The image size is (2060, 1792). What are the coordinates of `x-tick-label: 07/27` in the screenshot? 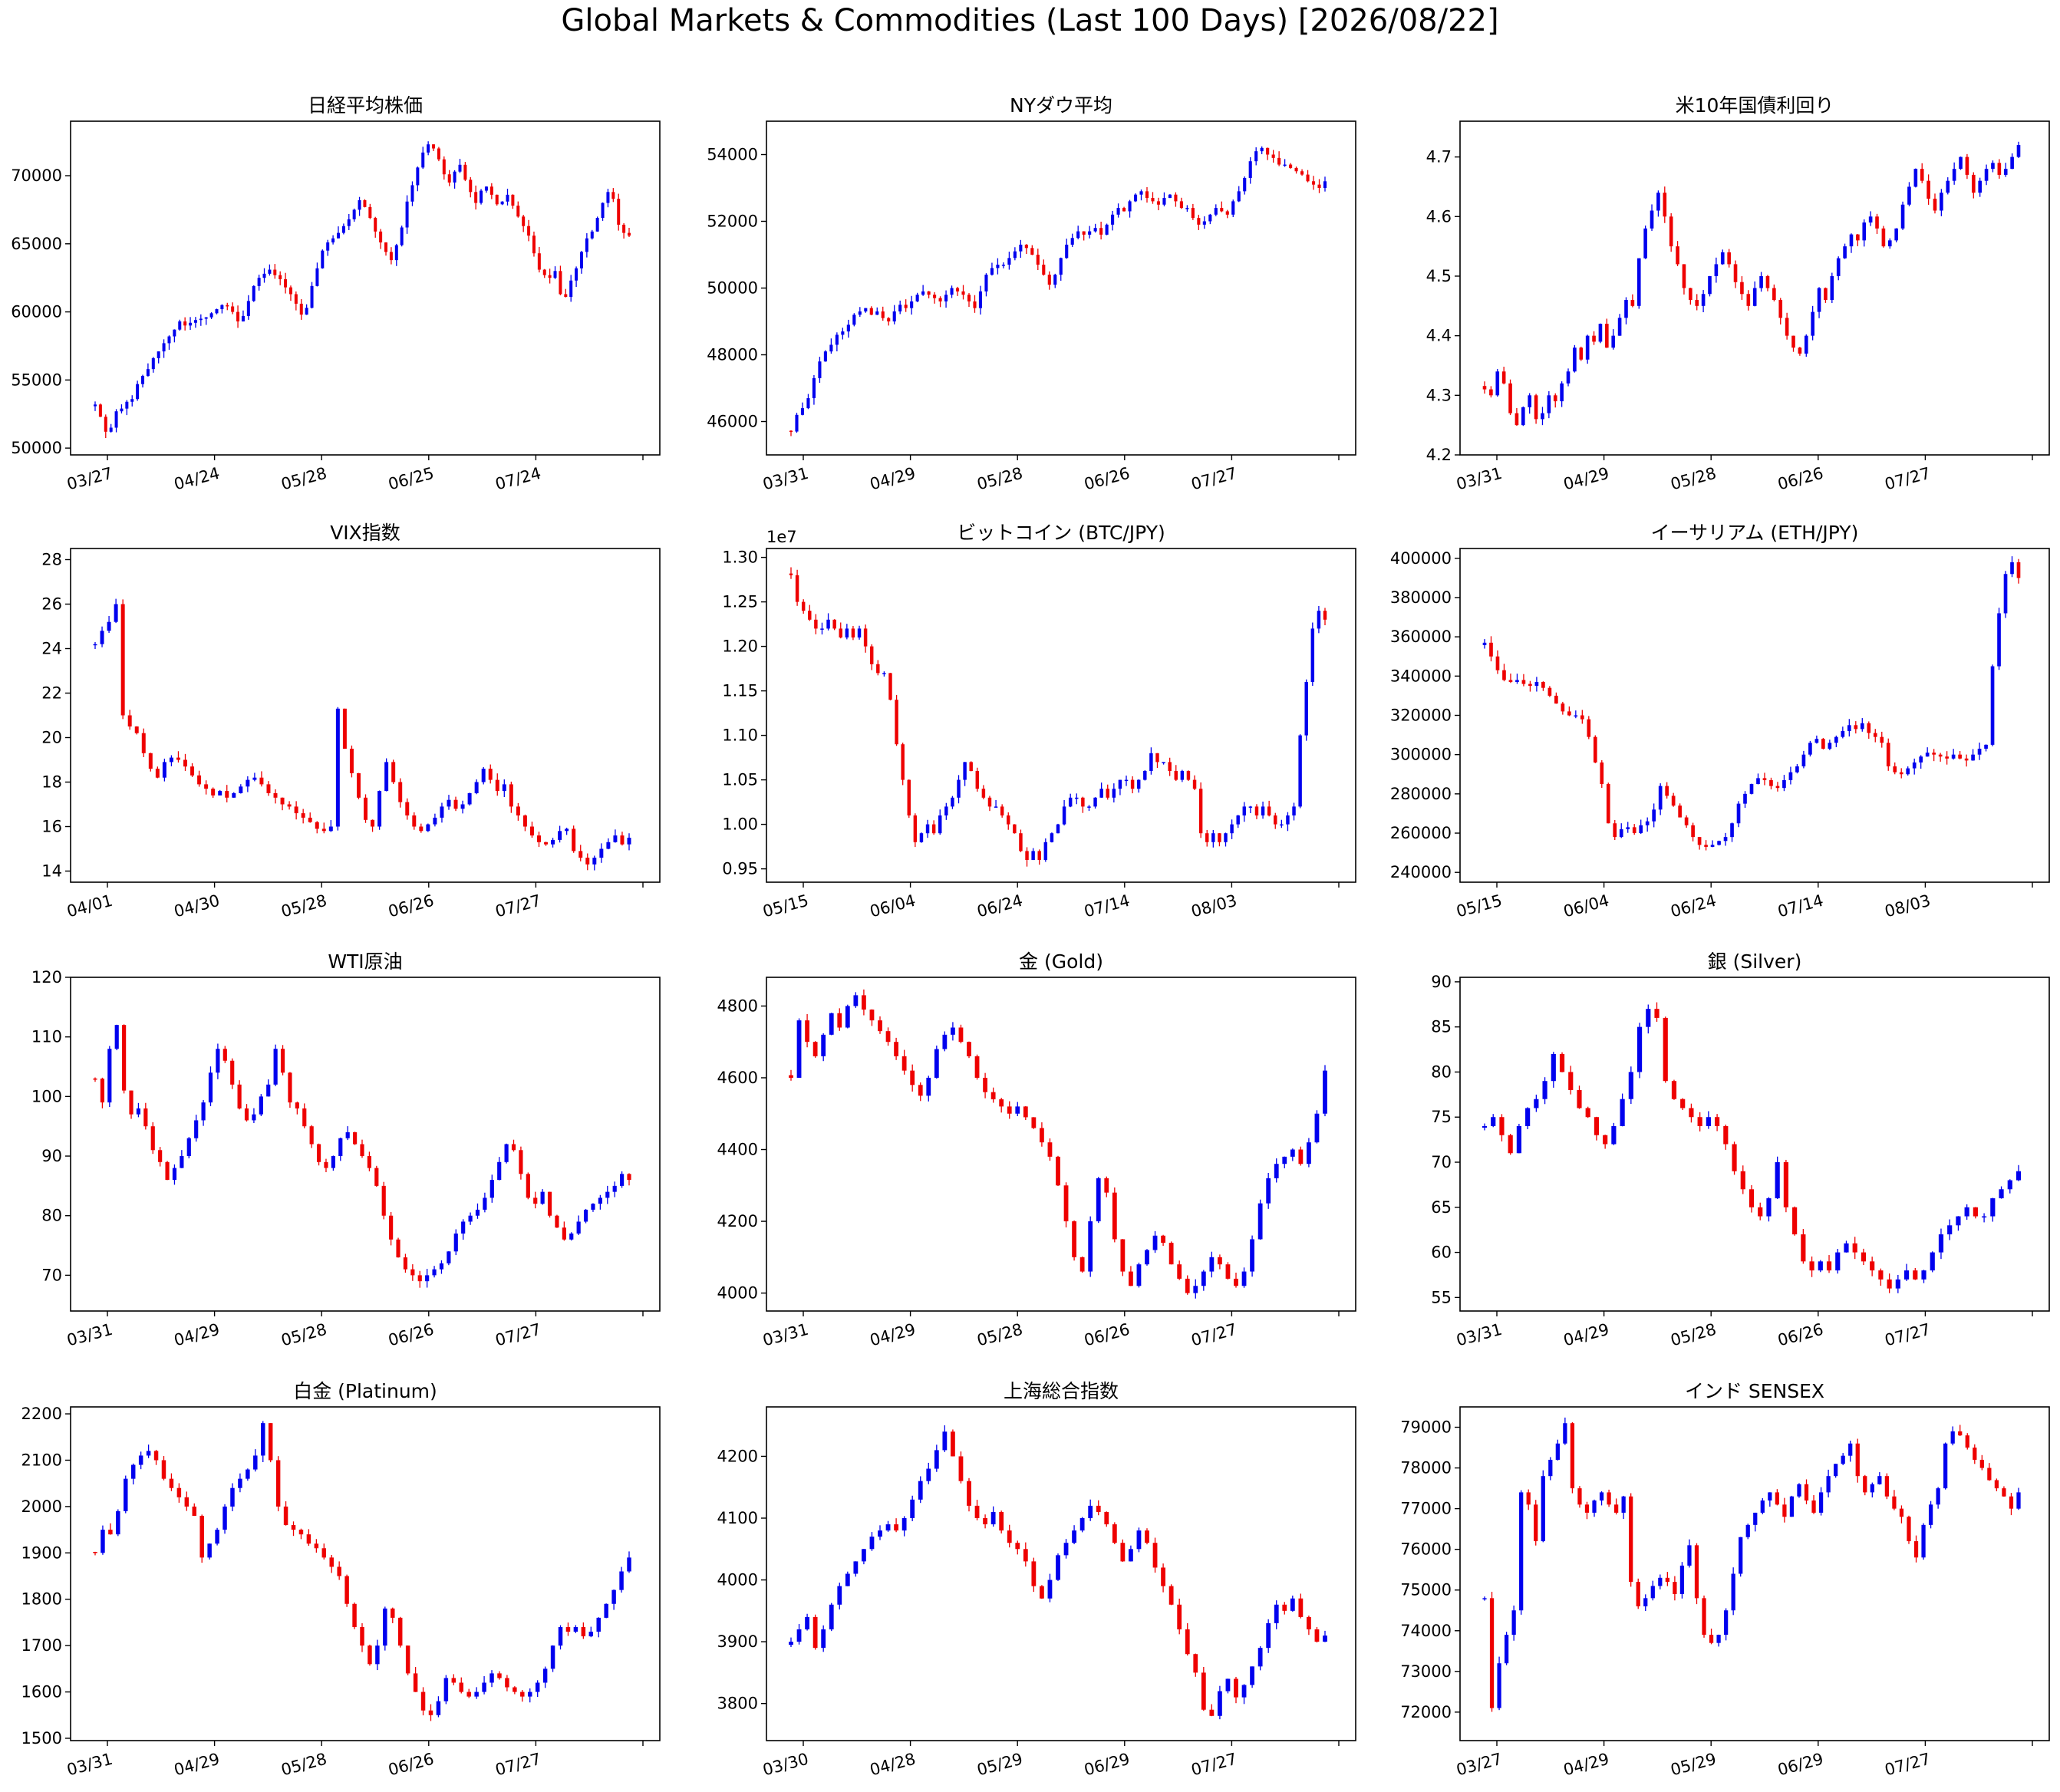 It's located at (1214, 1765).